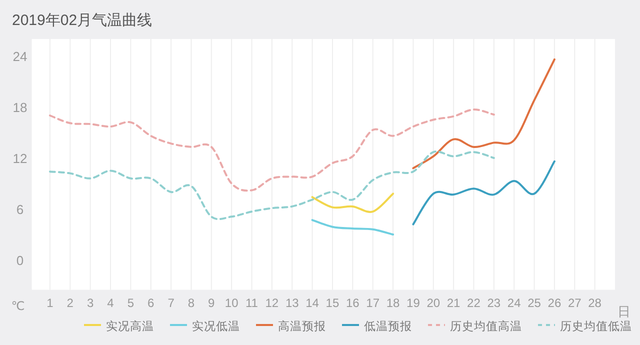 This screenshot has width=640, height=345. I want to click on x-tick-label: 22, so click(474, 303).